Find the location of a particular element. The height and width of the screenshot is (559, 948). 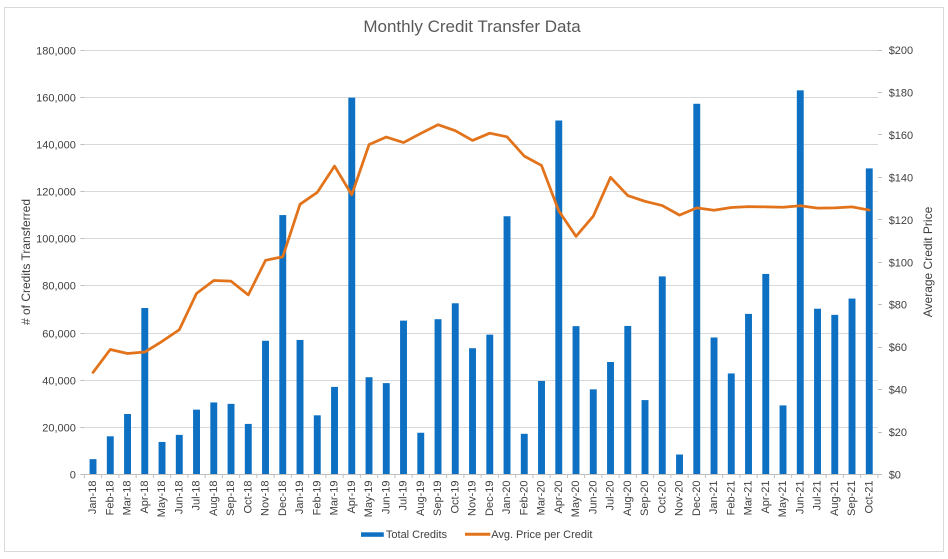

svg-text: May-21 is located at coordinates (783, 499).